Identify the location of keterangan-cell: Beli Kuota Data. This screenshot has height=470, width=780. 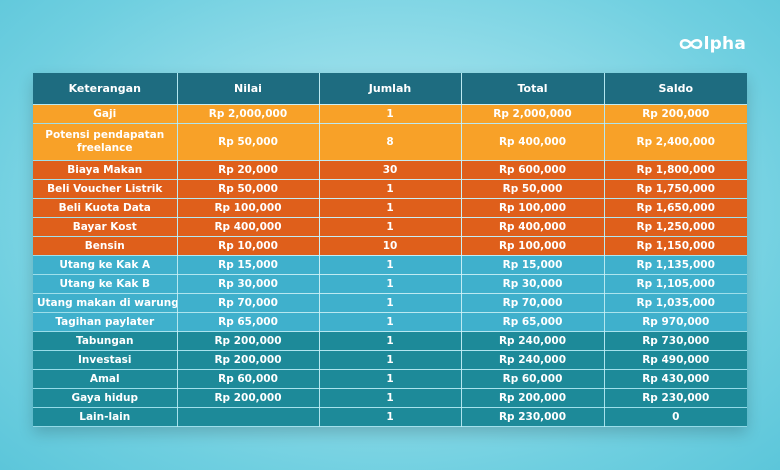
(105, 208).